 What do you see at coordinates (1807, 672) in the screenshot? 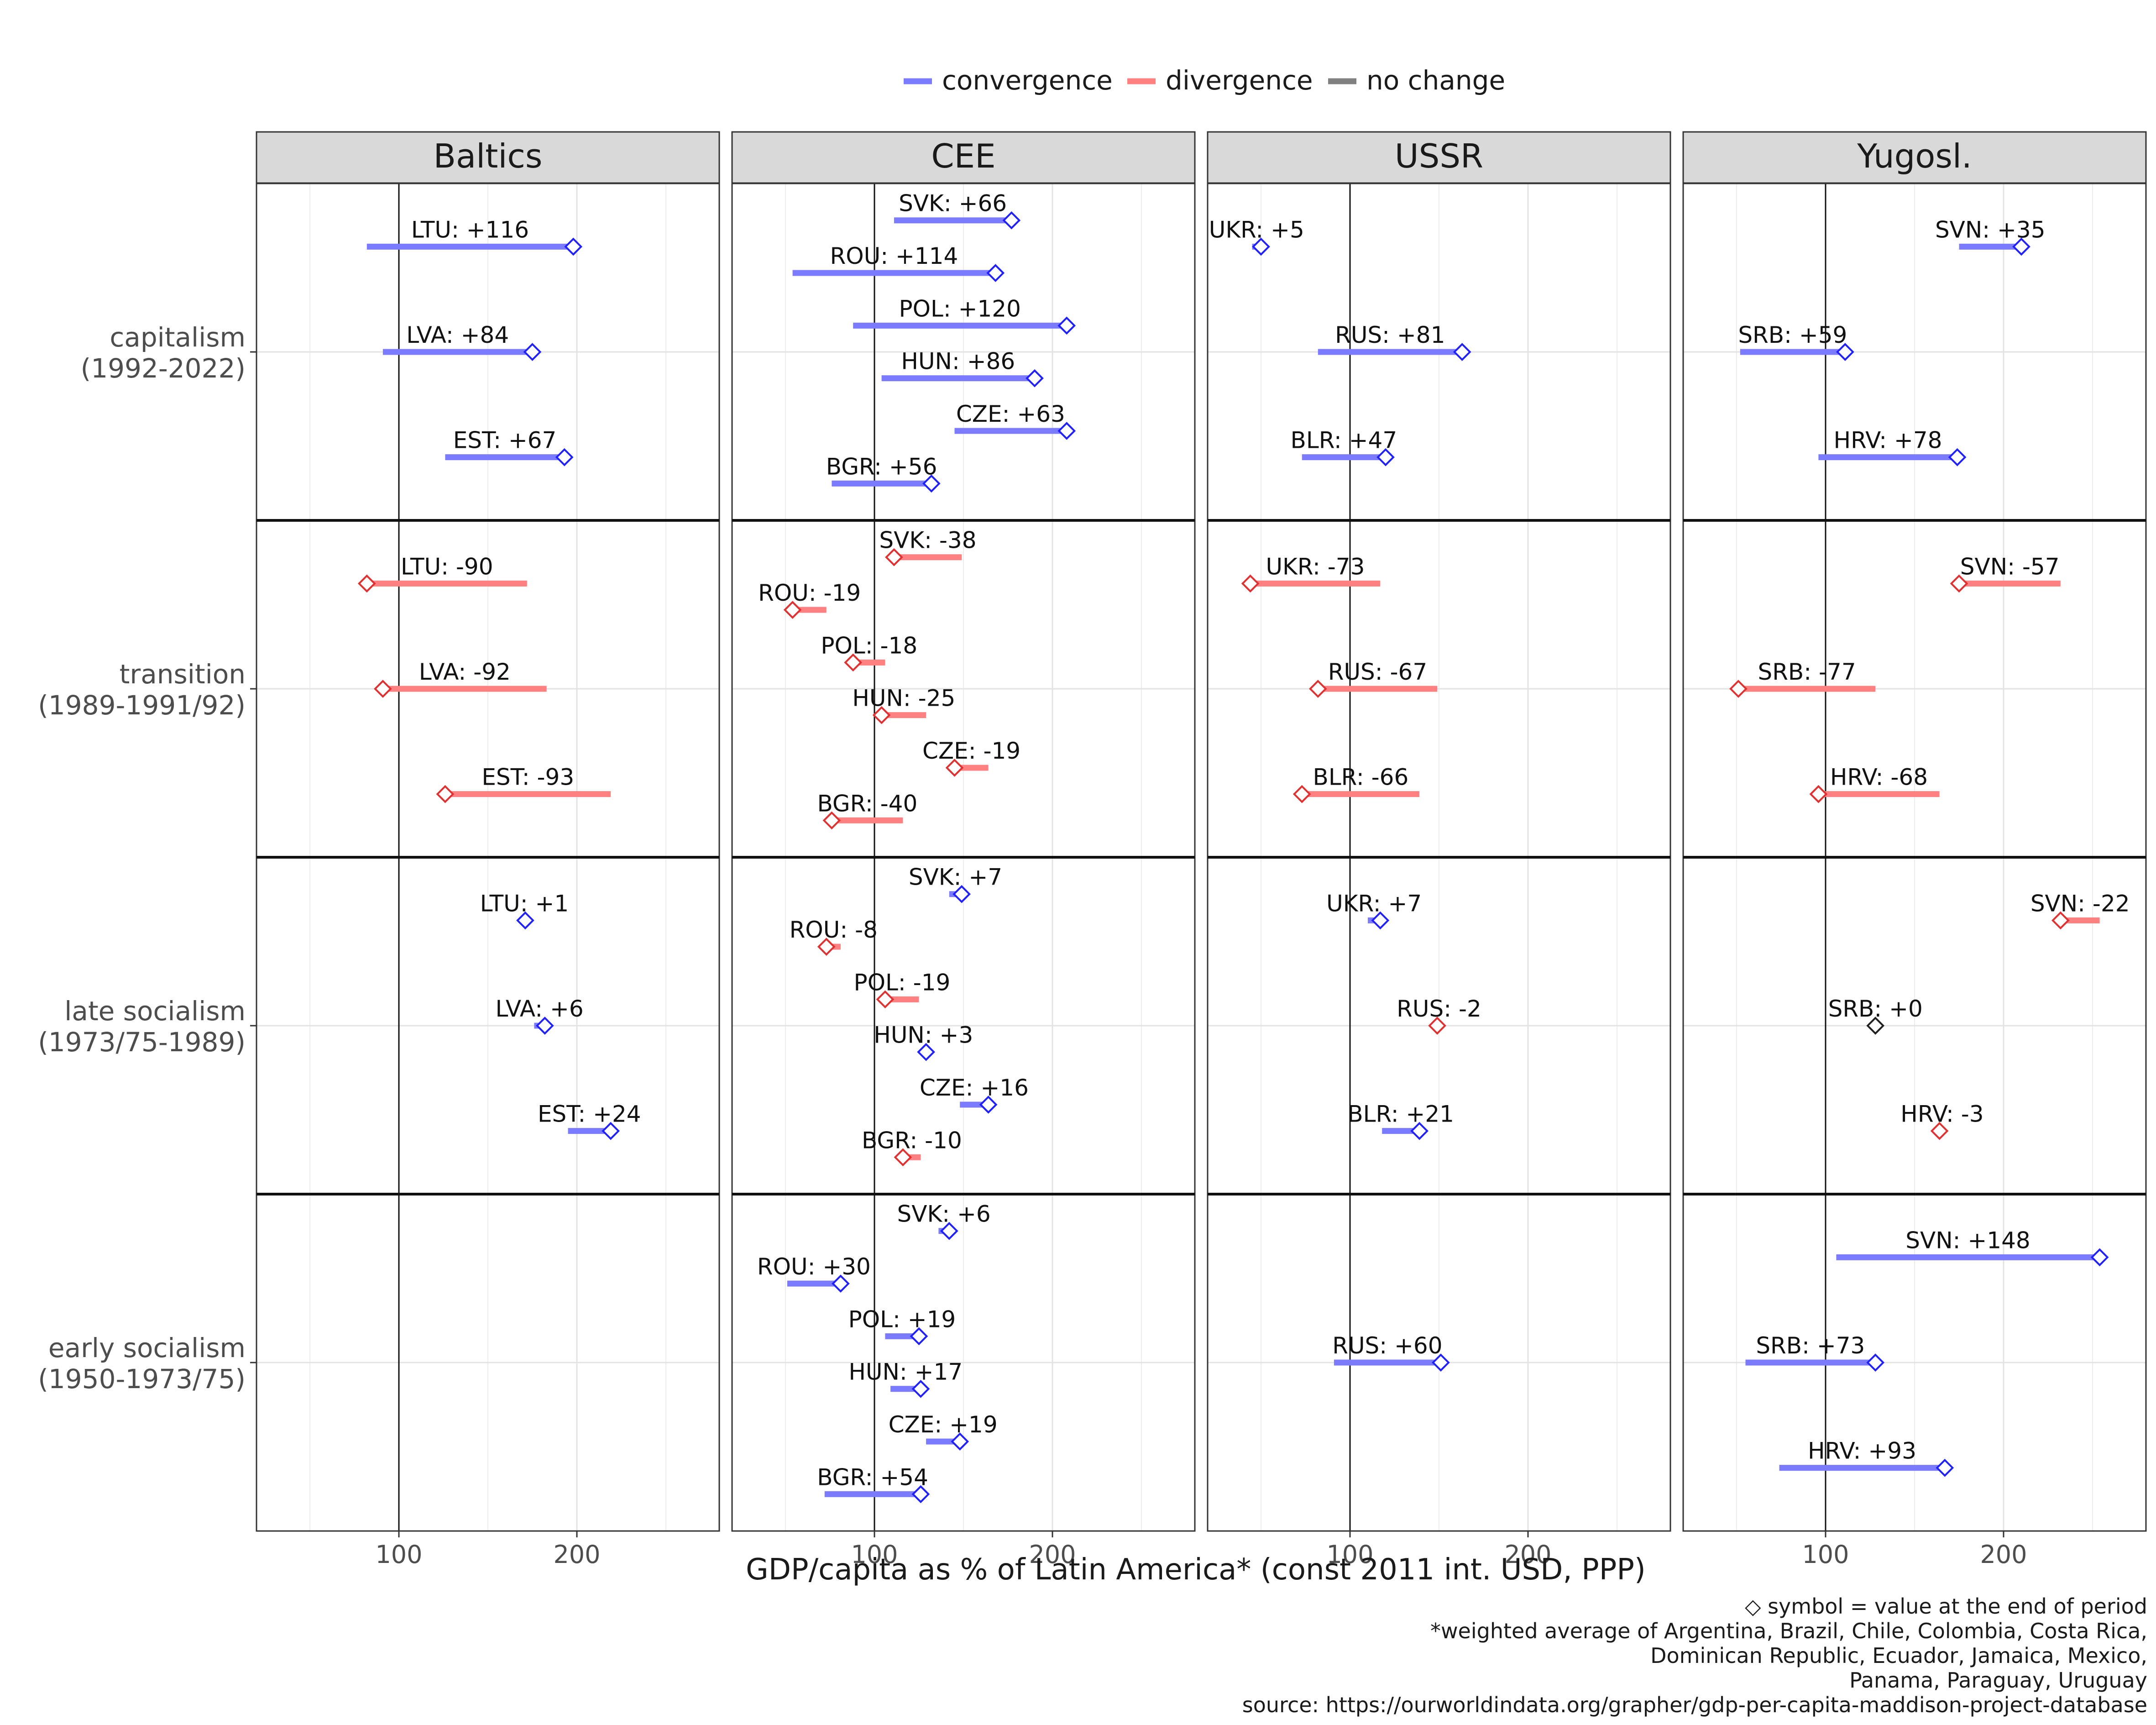
I see `data-label: SRB: -77` at bounding box center [1807, 672].